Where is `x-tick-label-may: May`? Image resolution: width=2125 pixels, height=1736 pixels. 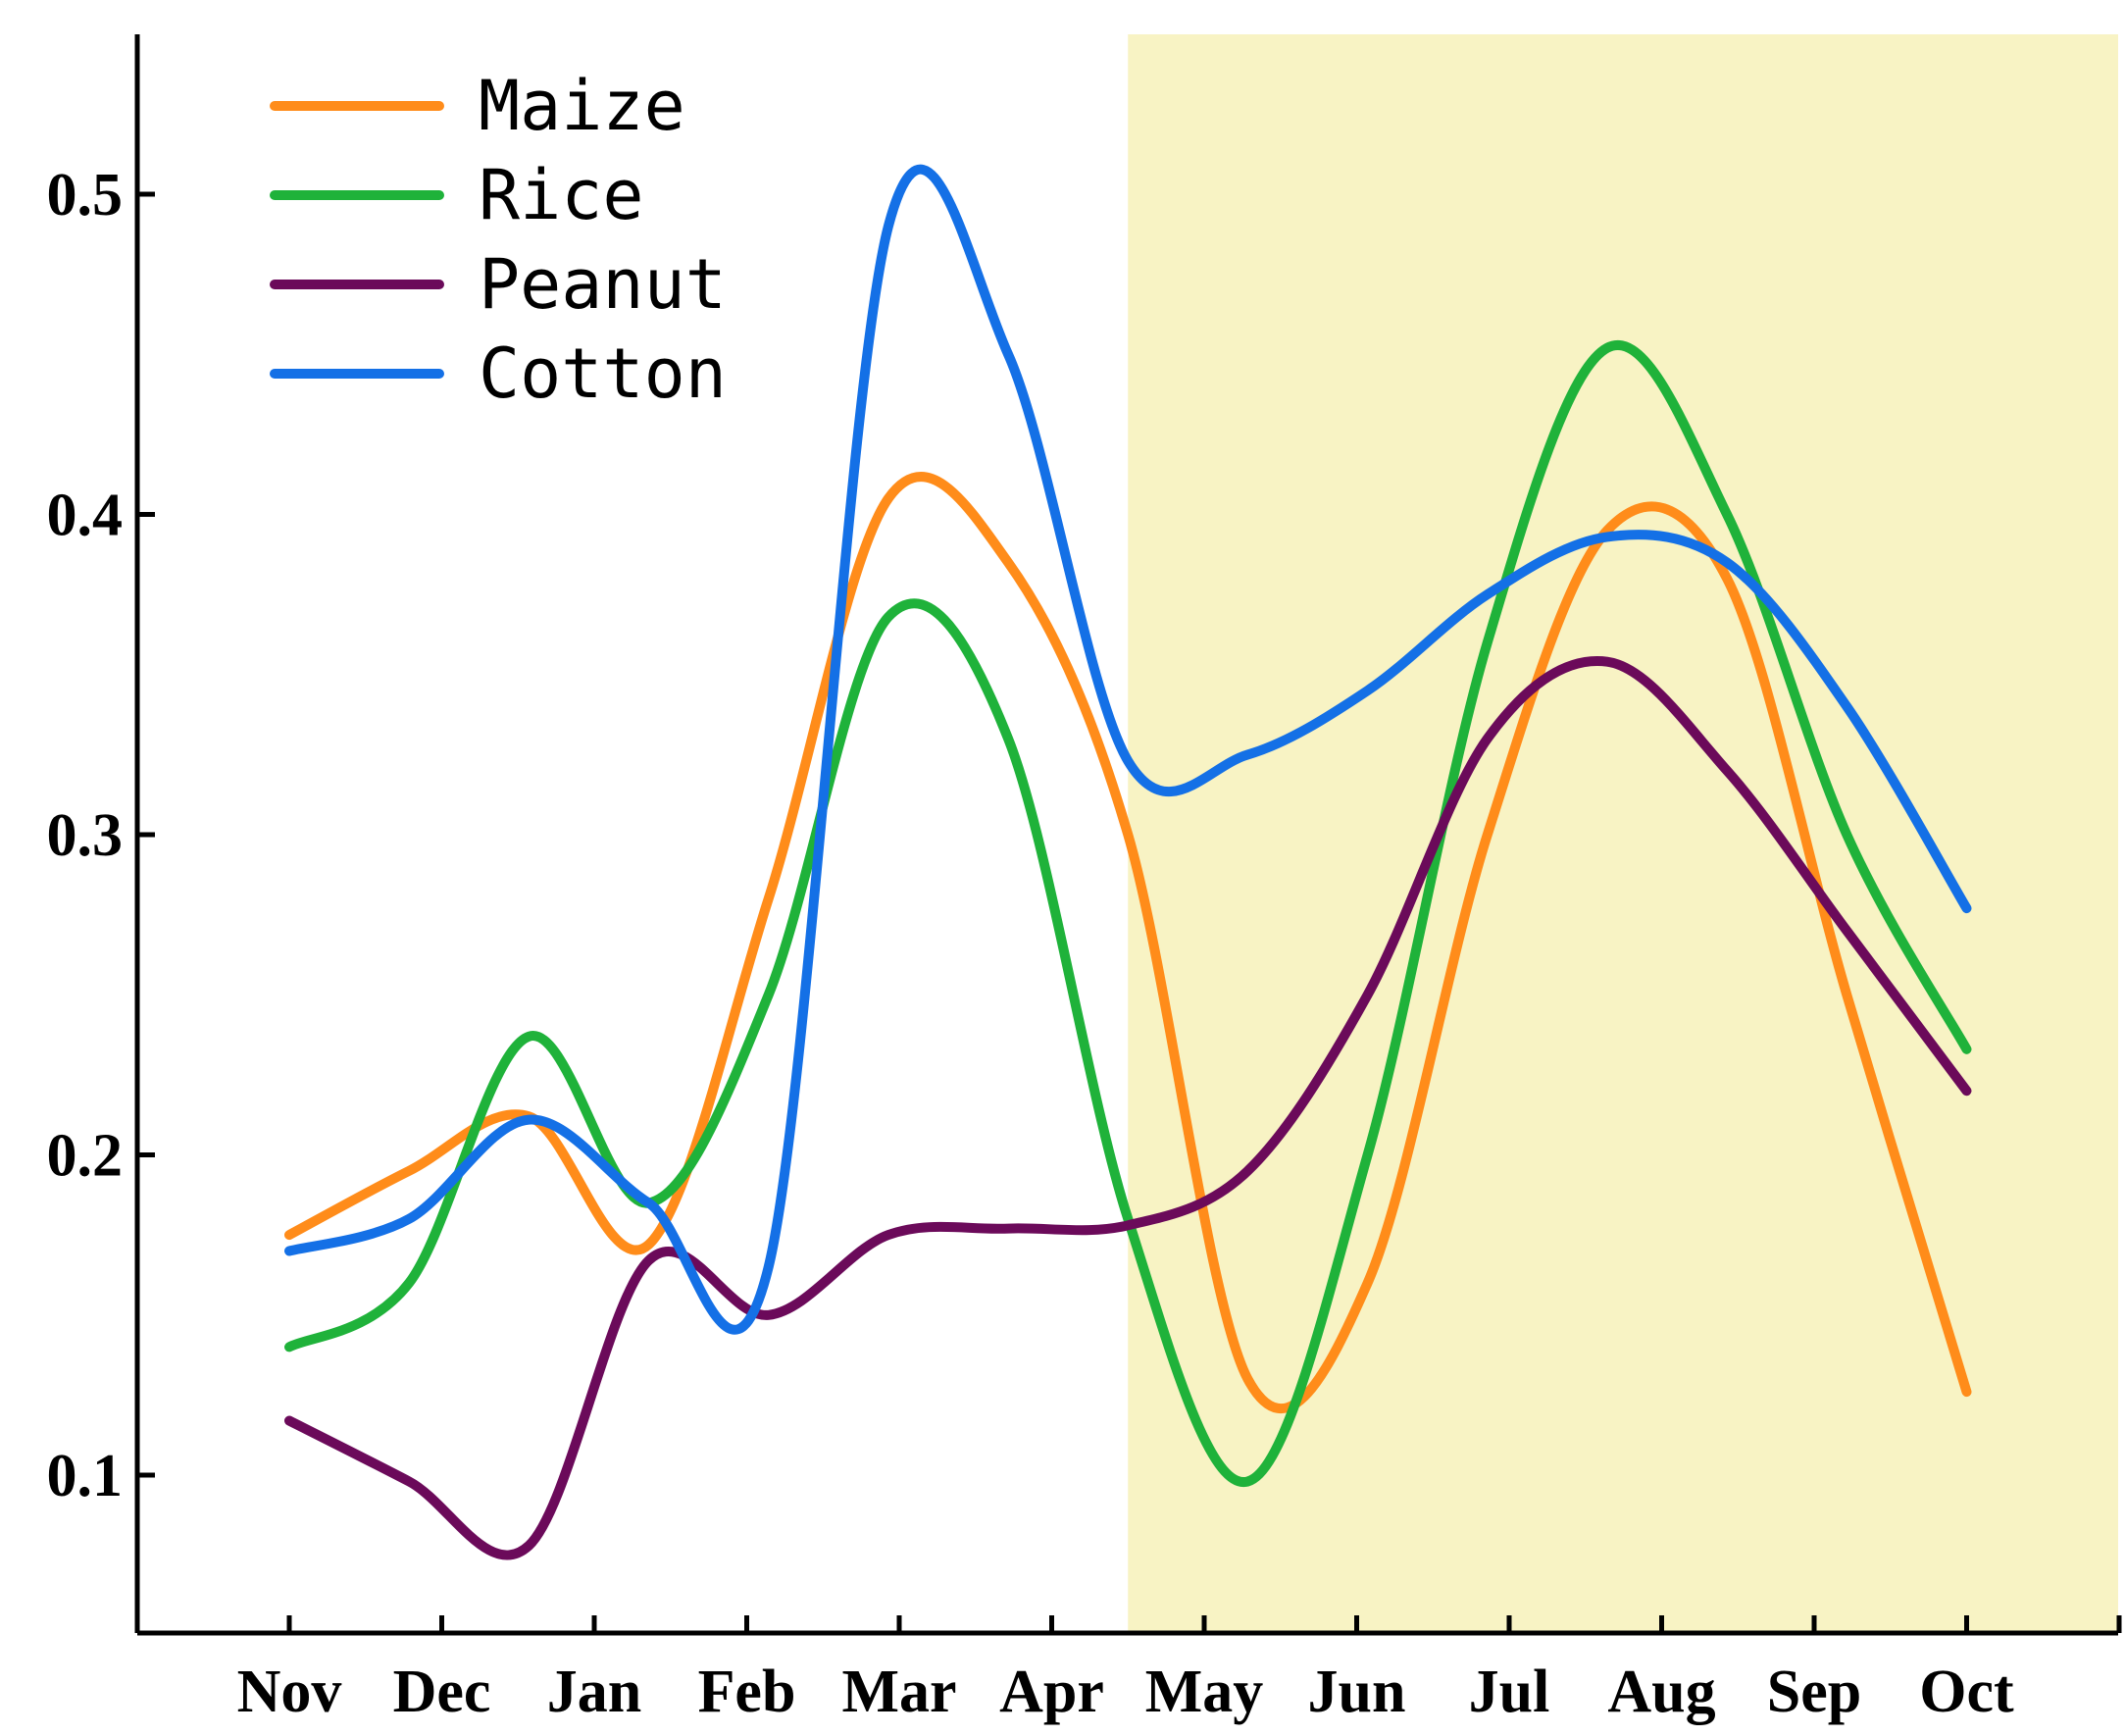 x-tick-label-may: May is located at coordinates (1204, 1692).